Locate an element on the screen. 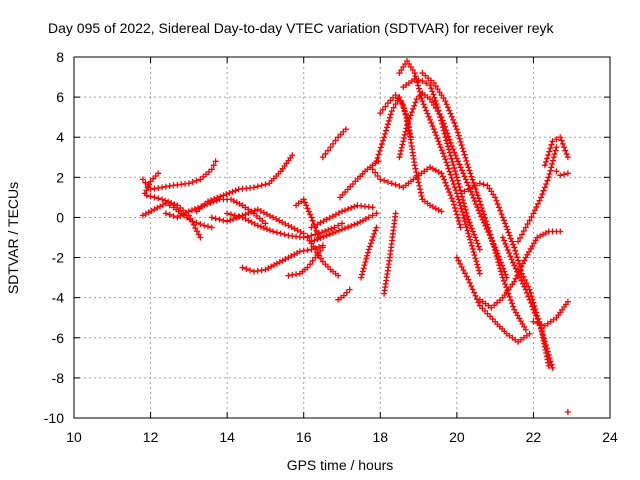  y-tick-label: -6 is located at coordinates (58, 338).